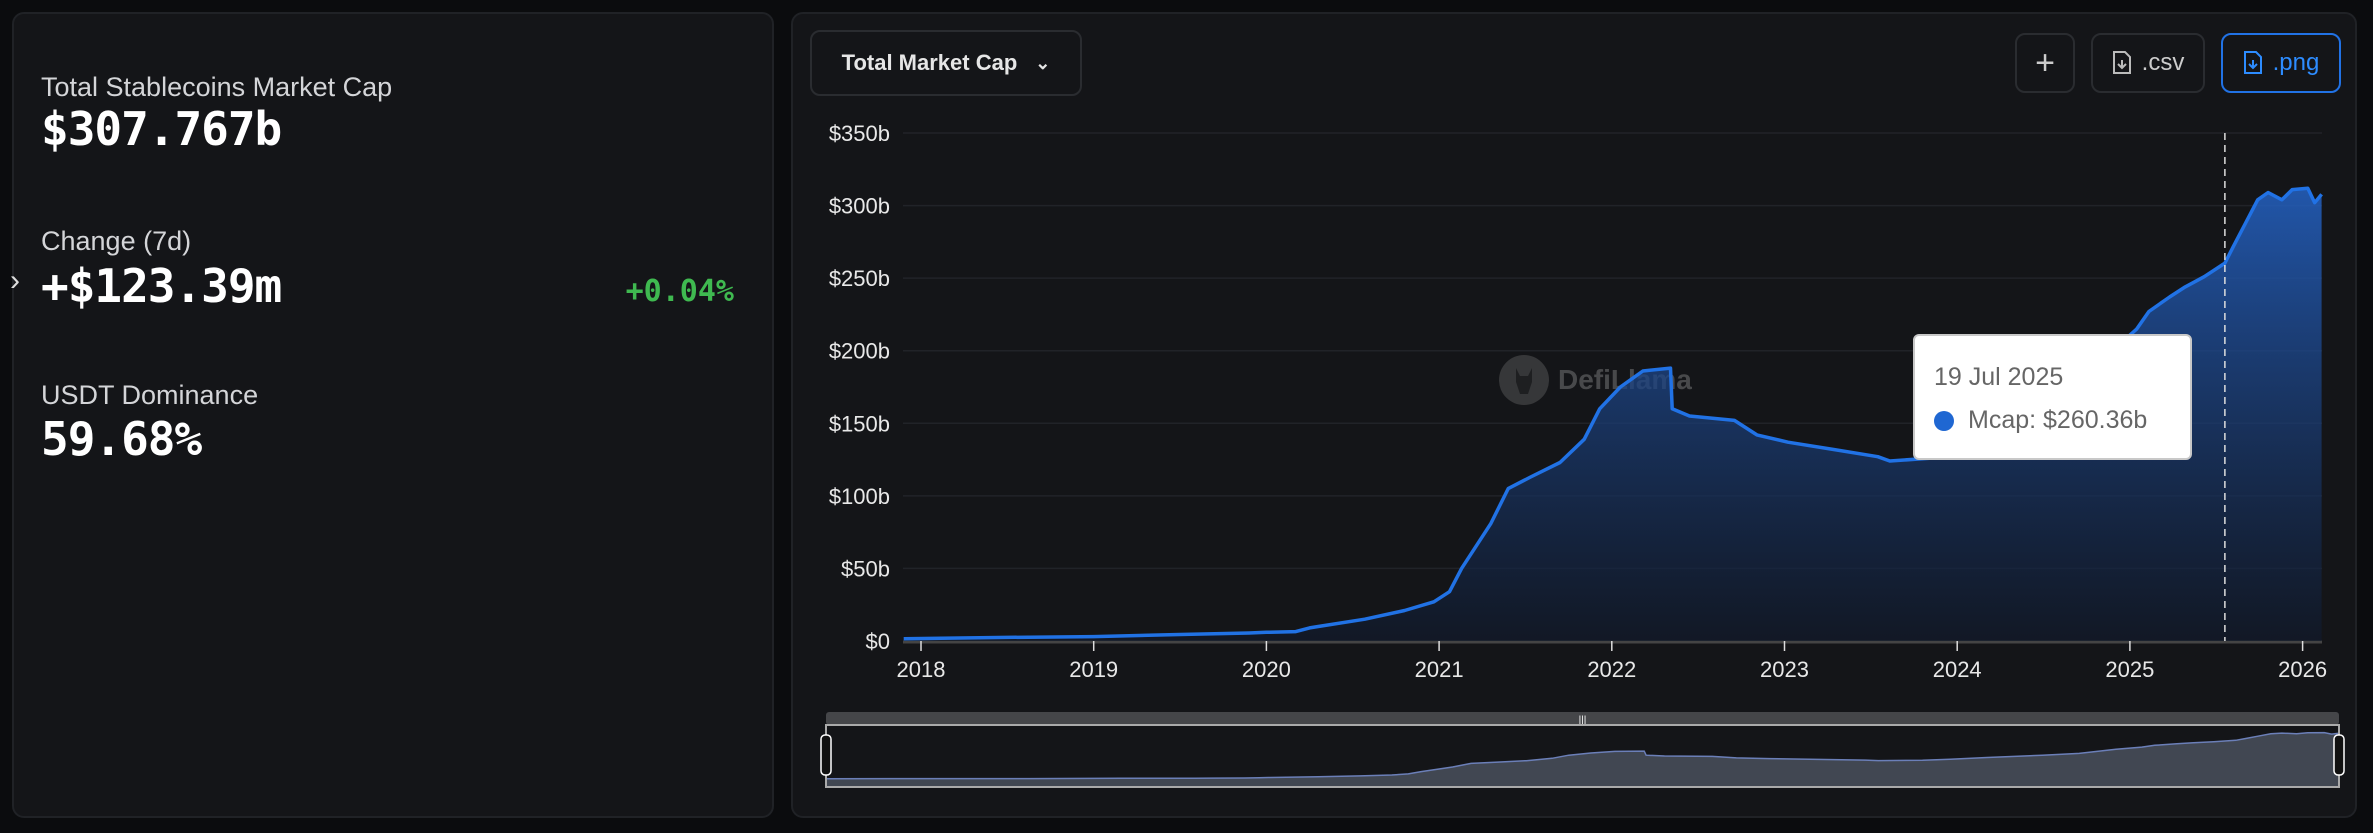  I want to click on chevron-down-icon: ⌄, so click(1043, 62).